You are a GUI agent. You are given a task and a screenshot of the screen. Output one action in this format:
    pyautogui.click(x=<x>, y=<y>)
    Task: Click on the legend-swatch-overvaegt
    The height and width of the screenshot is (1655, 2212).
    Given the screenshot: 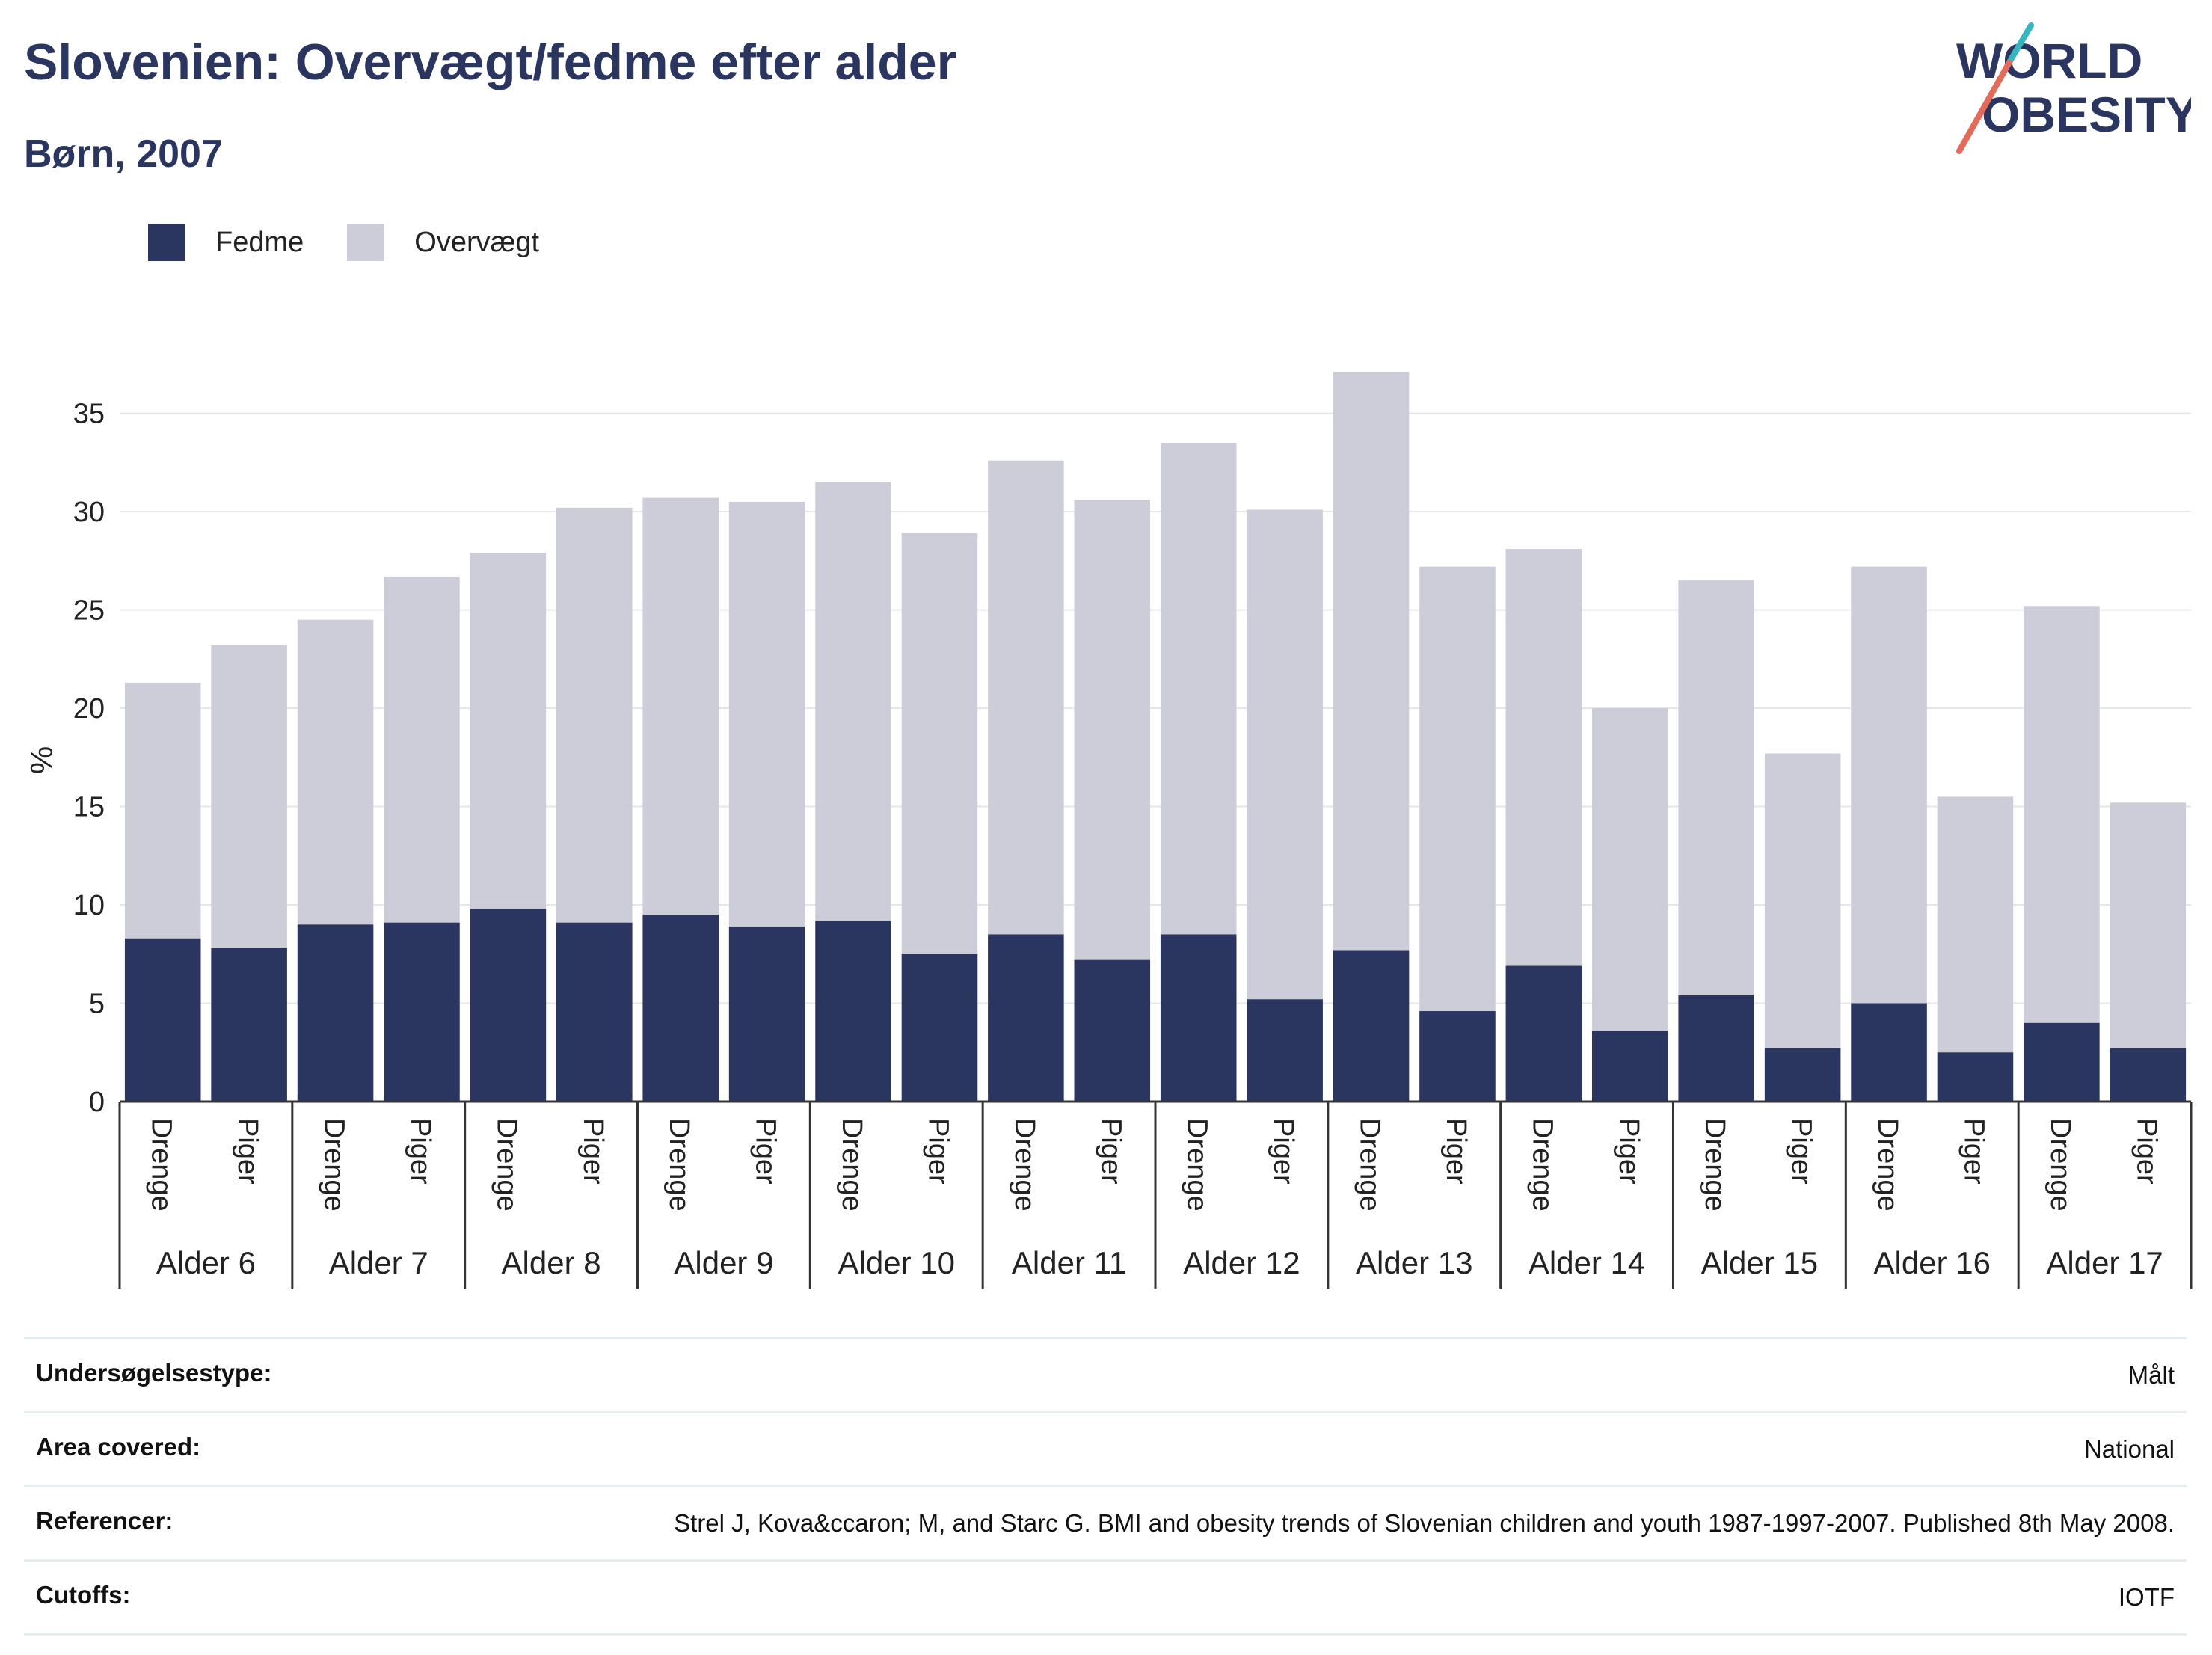 What is the action you would take?
    pyautogui.click(x=366, y=242)
    